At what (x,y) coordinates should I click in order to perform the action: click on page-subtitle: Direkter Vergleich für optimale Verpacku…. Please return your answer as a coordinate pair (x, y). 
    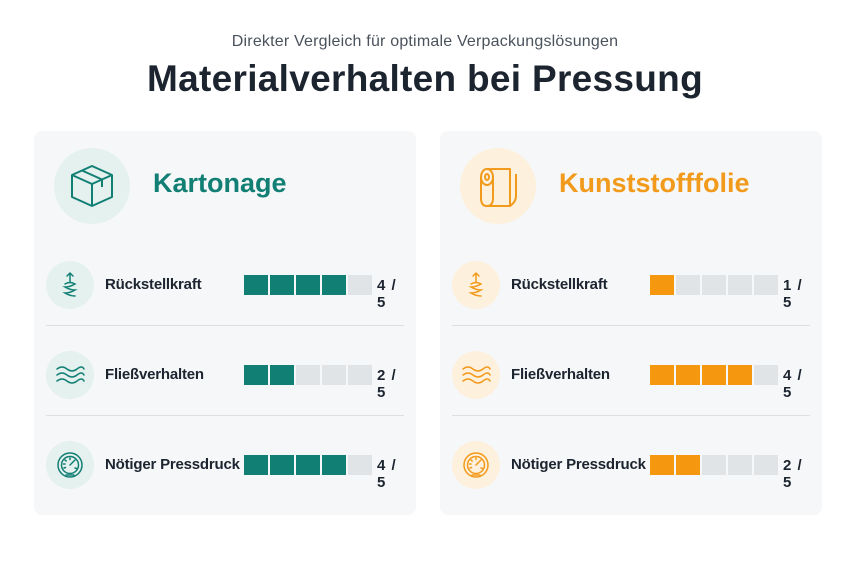
    Looking at the image, I should click on (425, 41).